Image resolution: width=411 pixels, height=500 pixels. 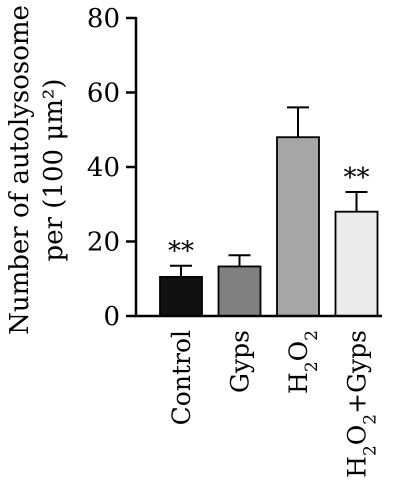 I want to click on y-axis: 0 20 40 60 80, so click(x=112, y=168).